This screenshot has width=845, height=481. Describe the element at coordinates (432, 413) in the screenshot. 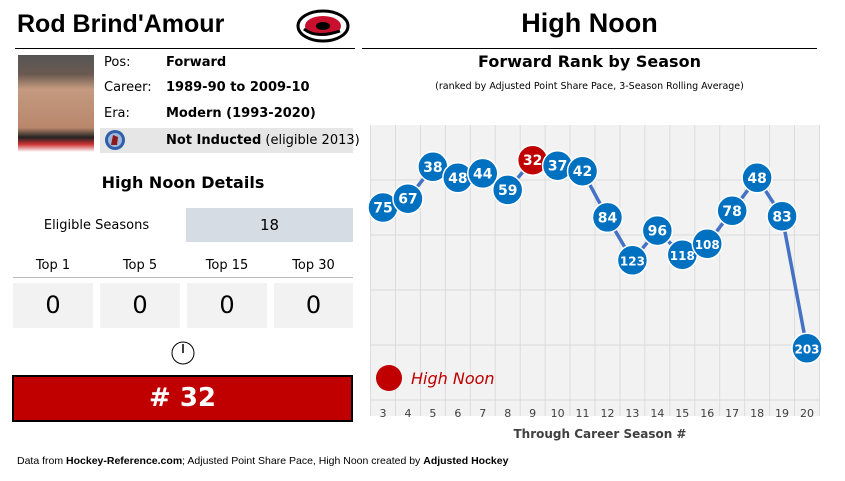

I see `x-tick-label: 5` at that location.